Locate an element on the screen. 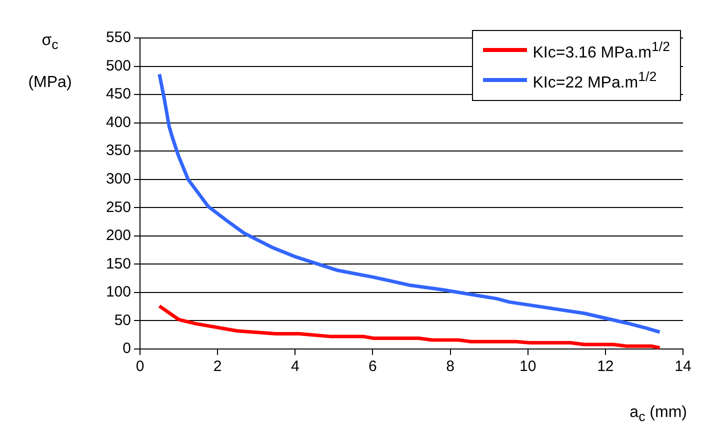 The width and height of the screenshot is (707, 439). y-tick-label: 350 is located at coordinates (118, 151).